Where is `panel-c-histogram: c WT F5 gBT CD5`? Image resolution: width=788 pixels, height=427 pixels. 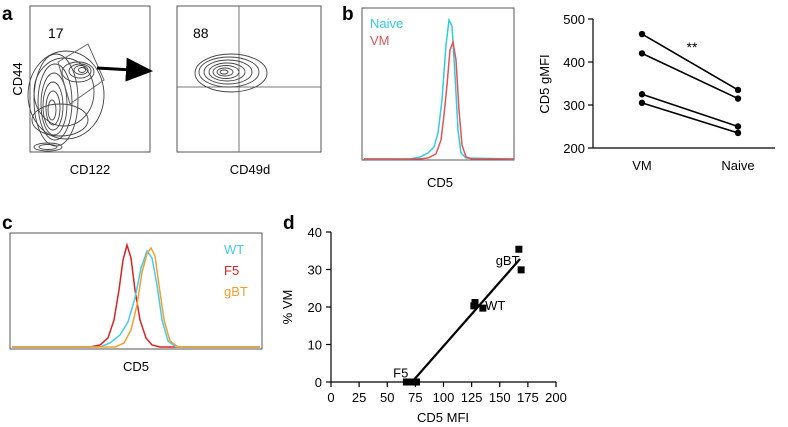 panel-c-histogram: c WT F5 gBT CD5 is located at coordinates (132, 293).